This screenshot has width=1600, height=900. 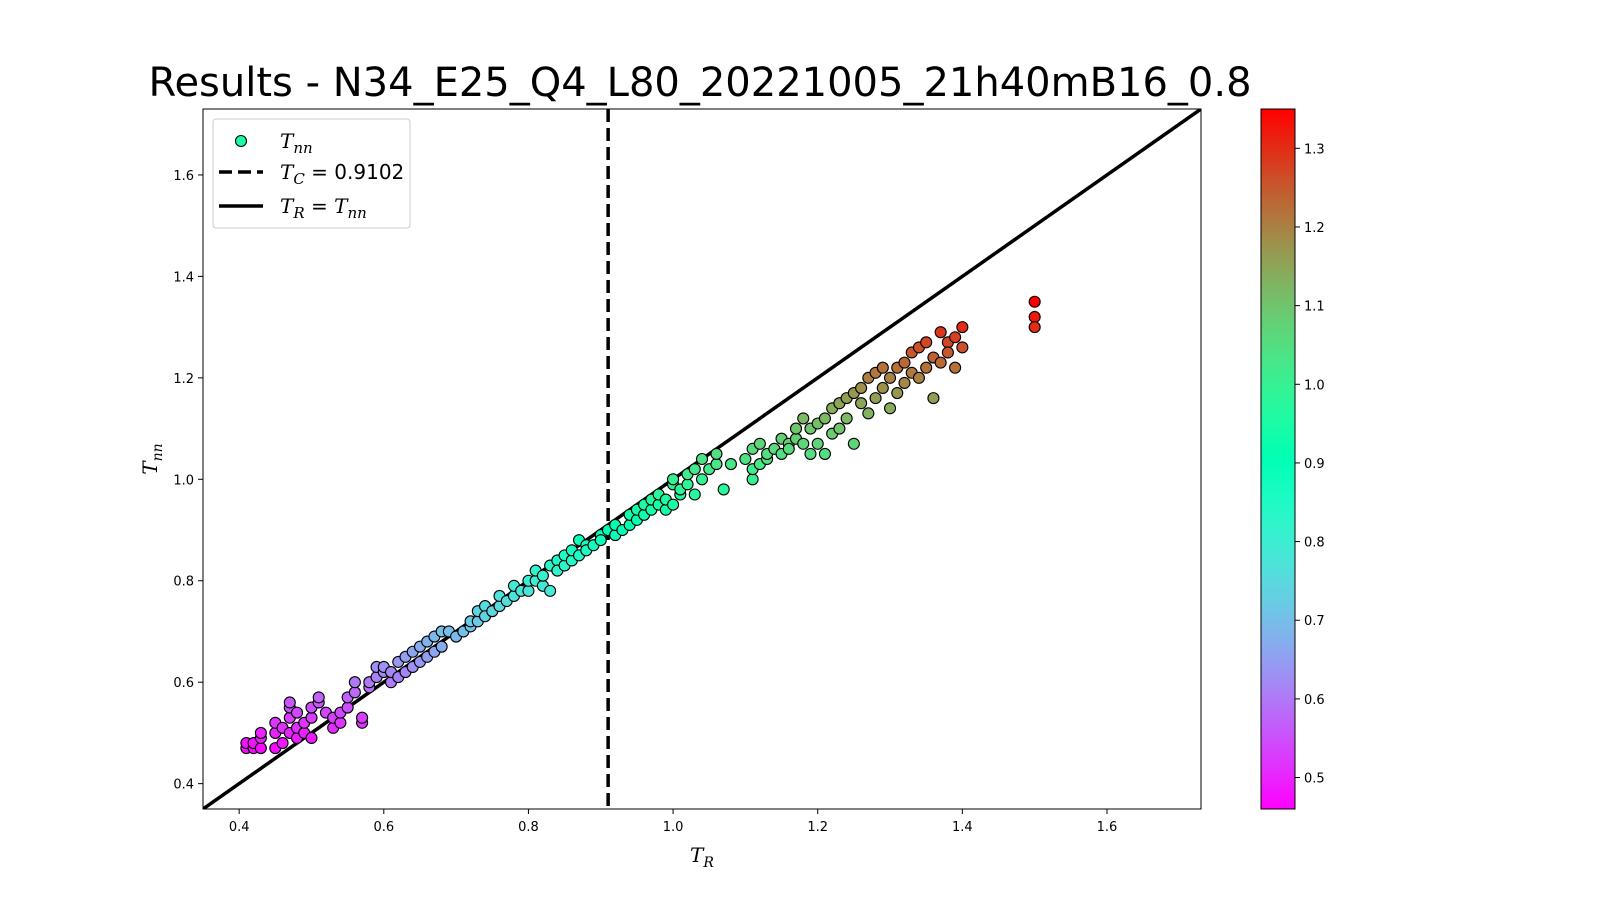 I want to click on x-tick-label: 1.4, so click(x=962, y=827).